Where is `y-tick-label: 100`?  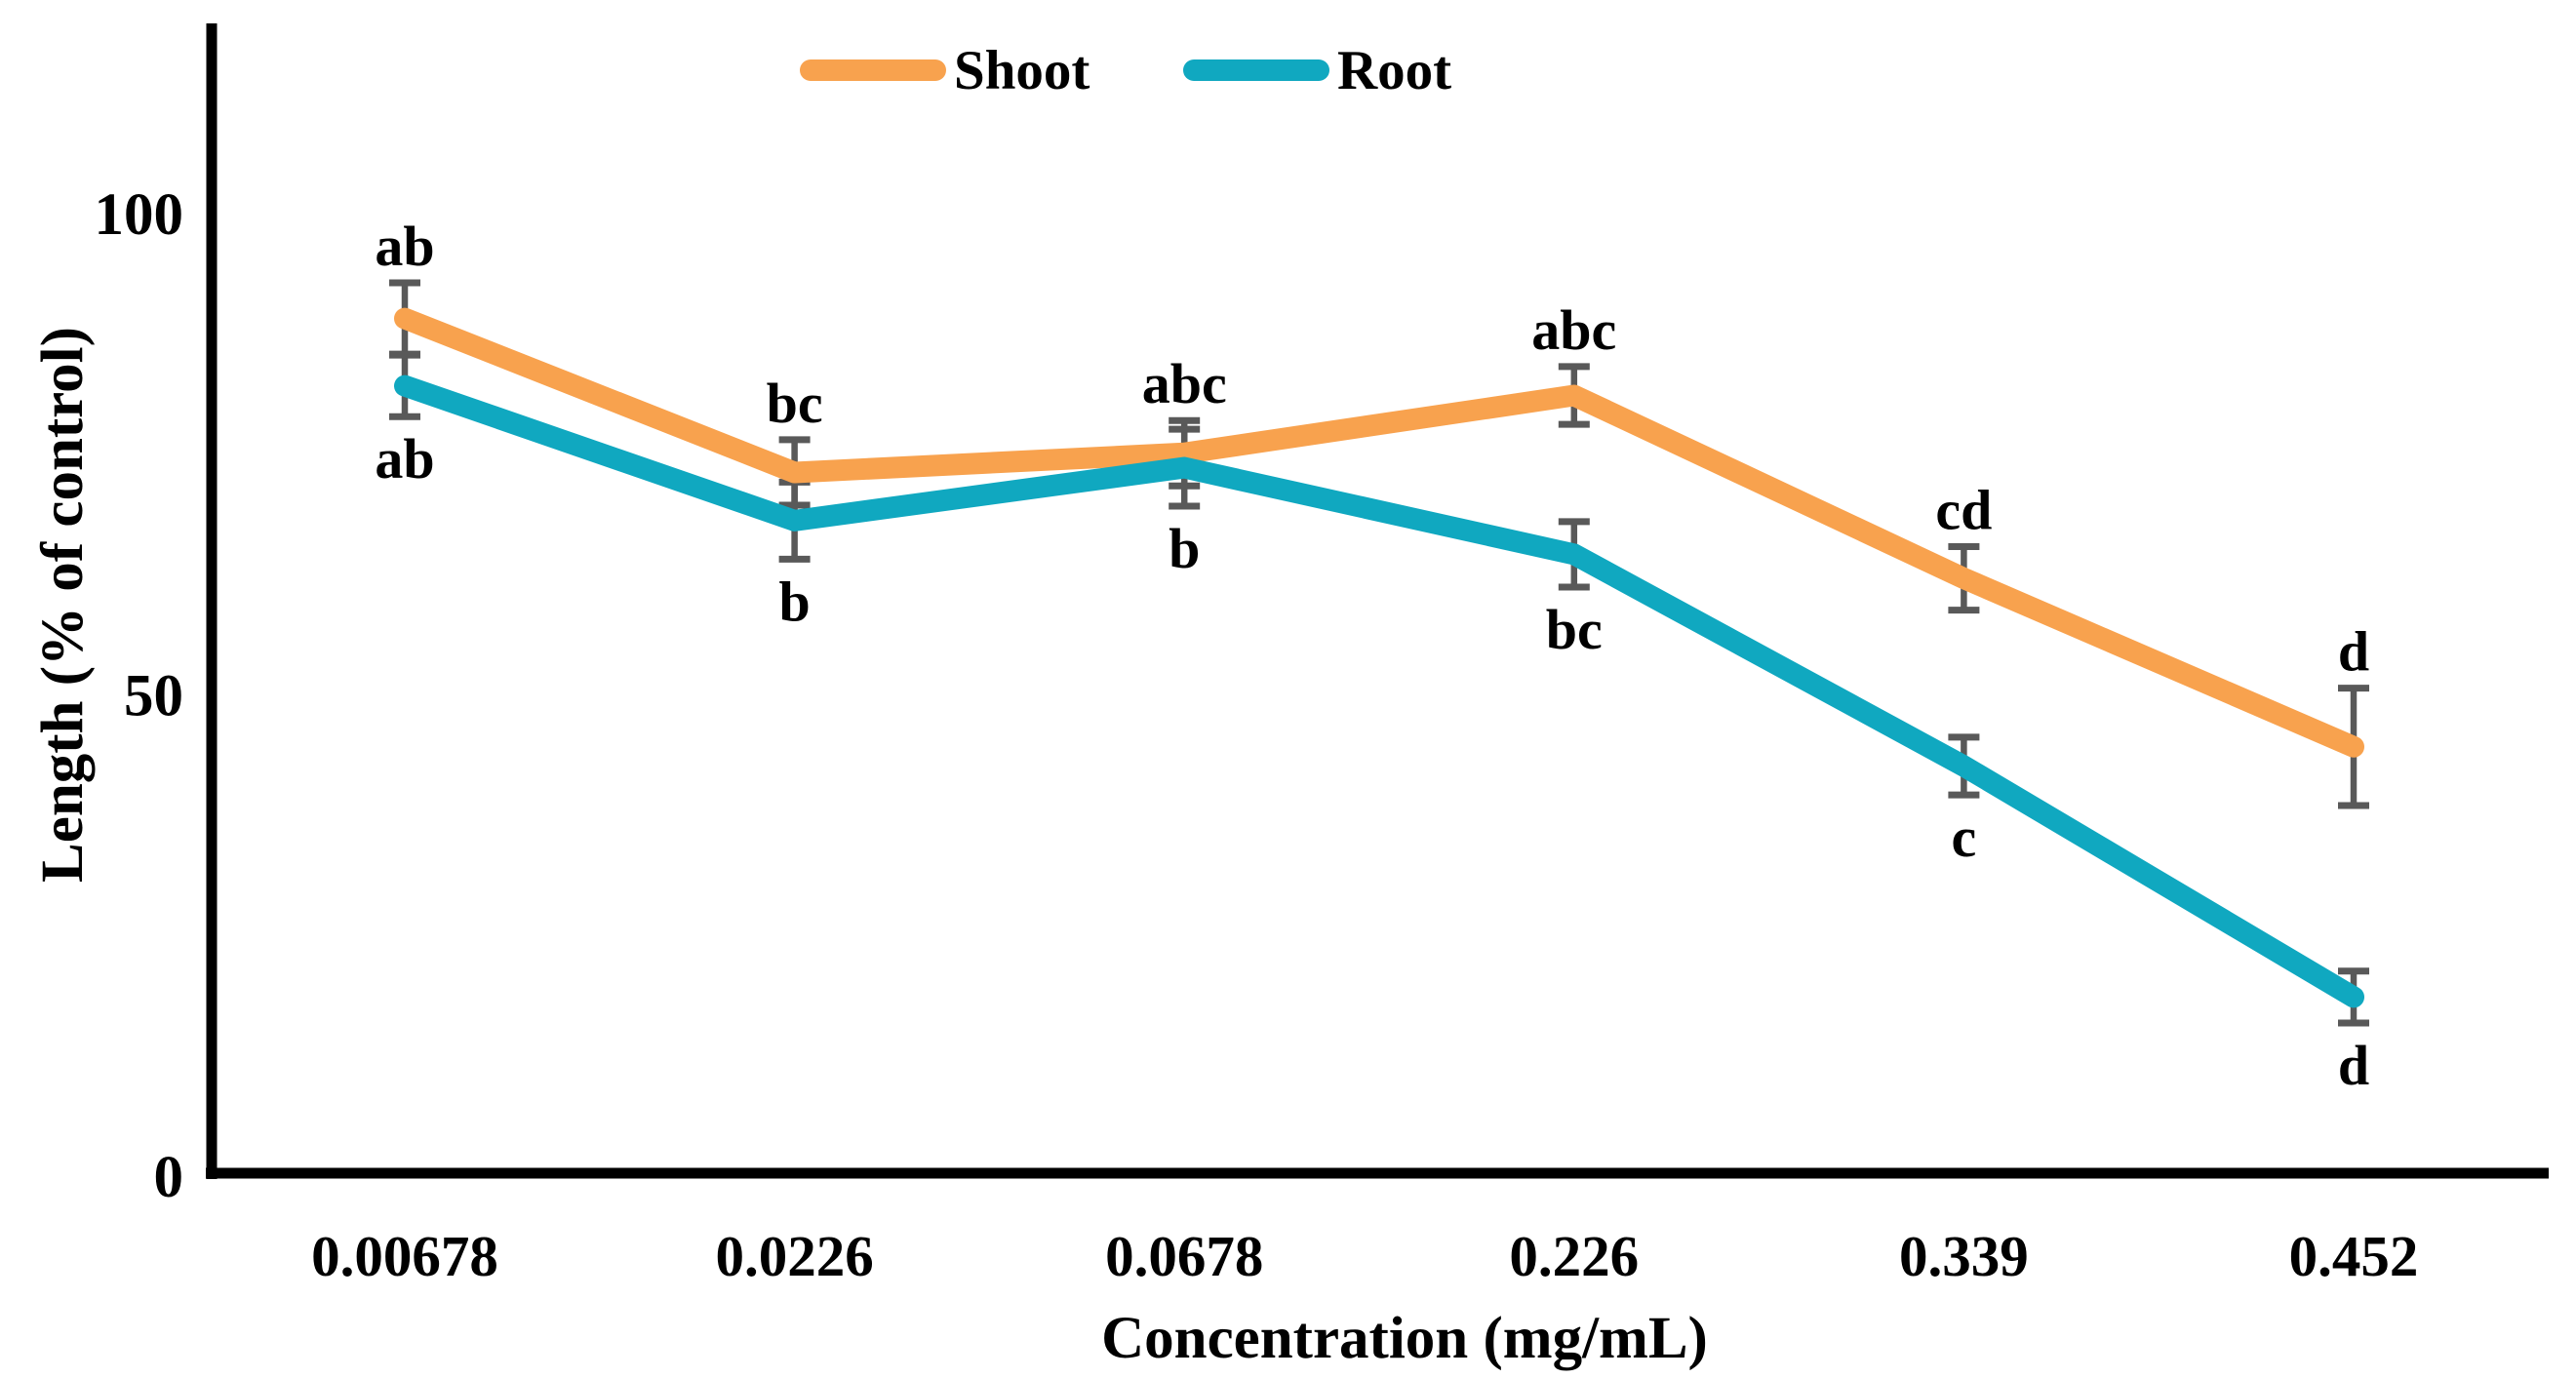 y-tick-label: 100 is located at coordinates (139, 215).